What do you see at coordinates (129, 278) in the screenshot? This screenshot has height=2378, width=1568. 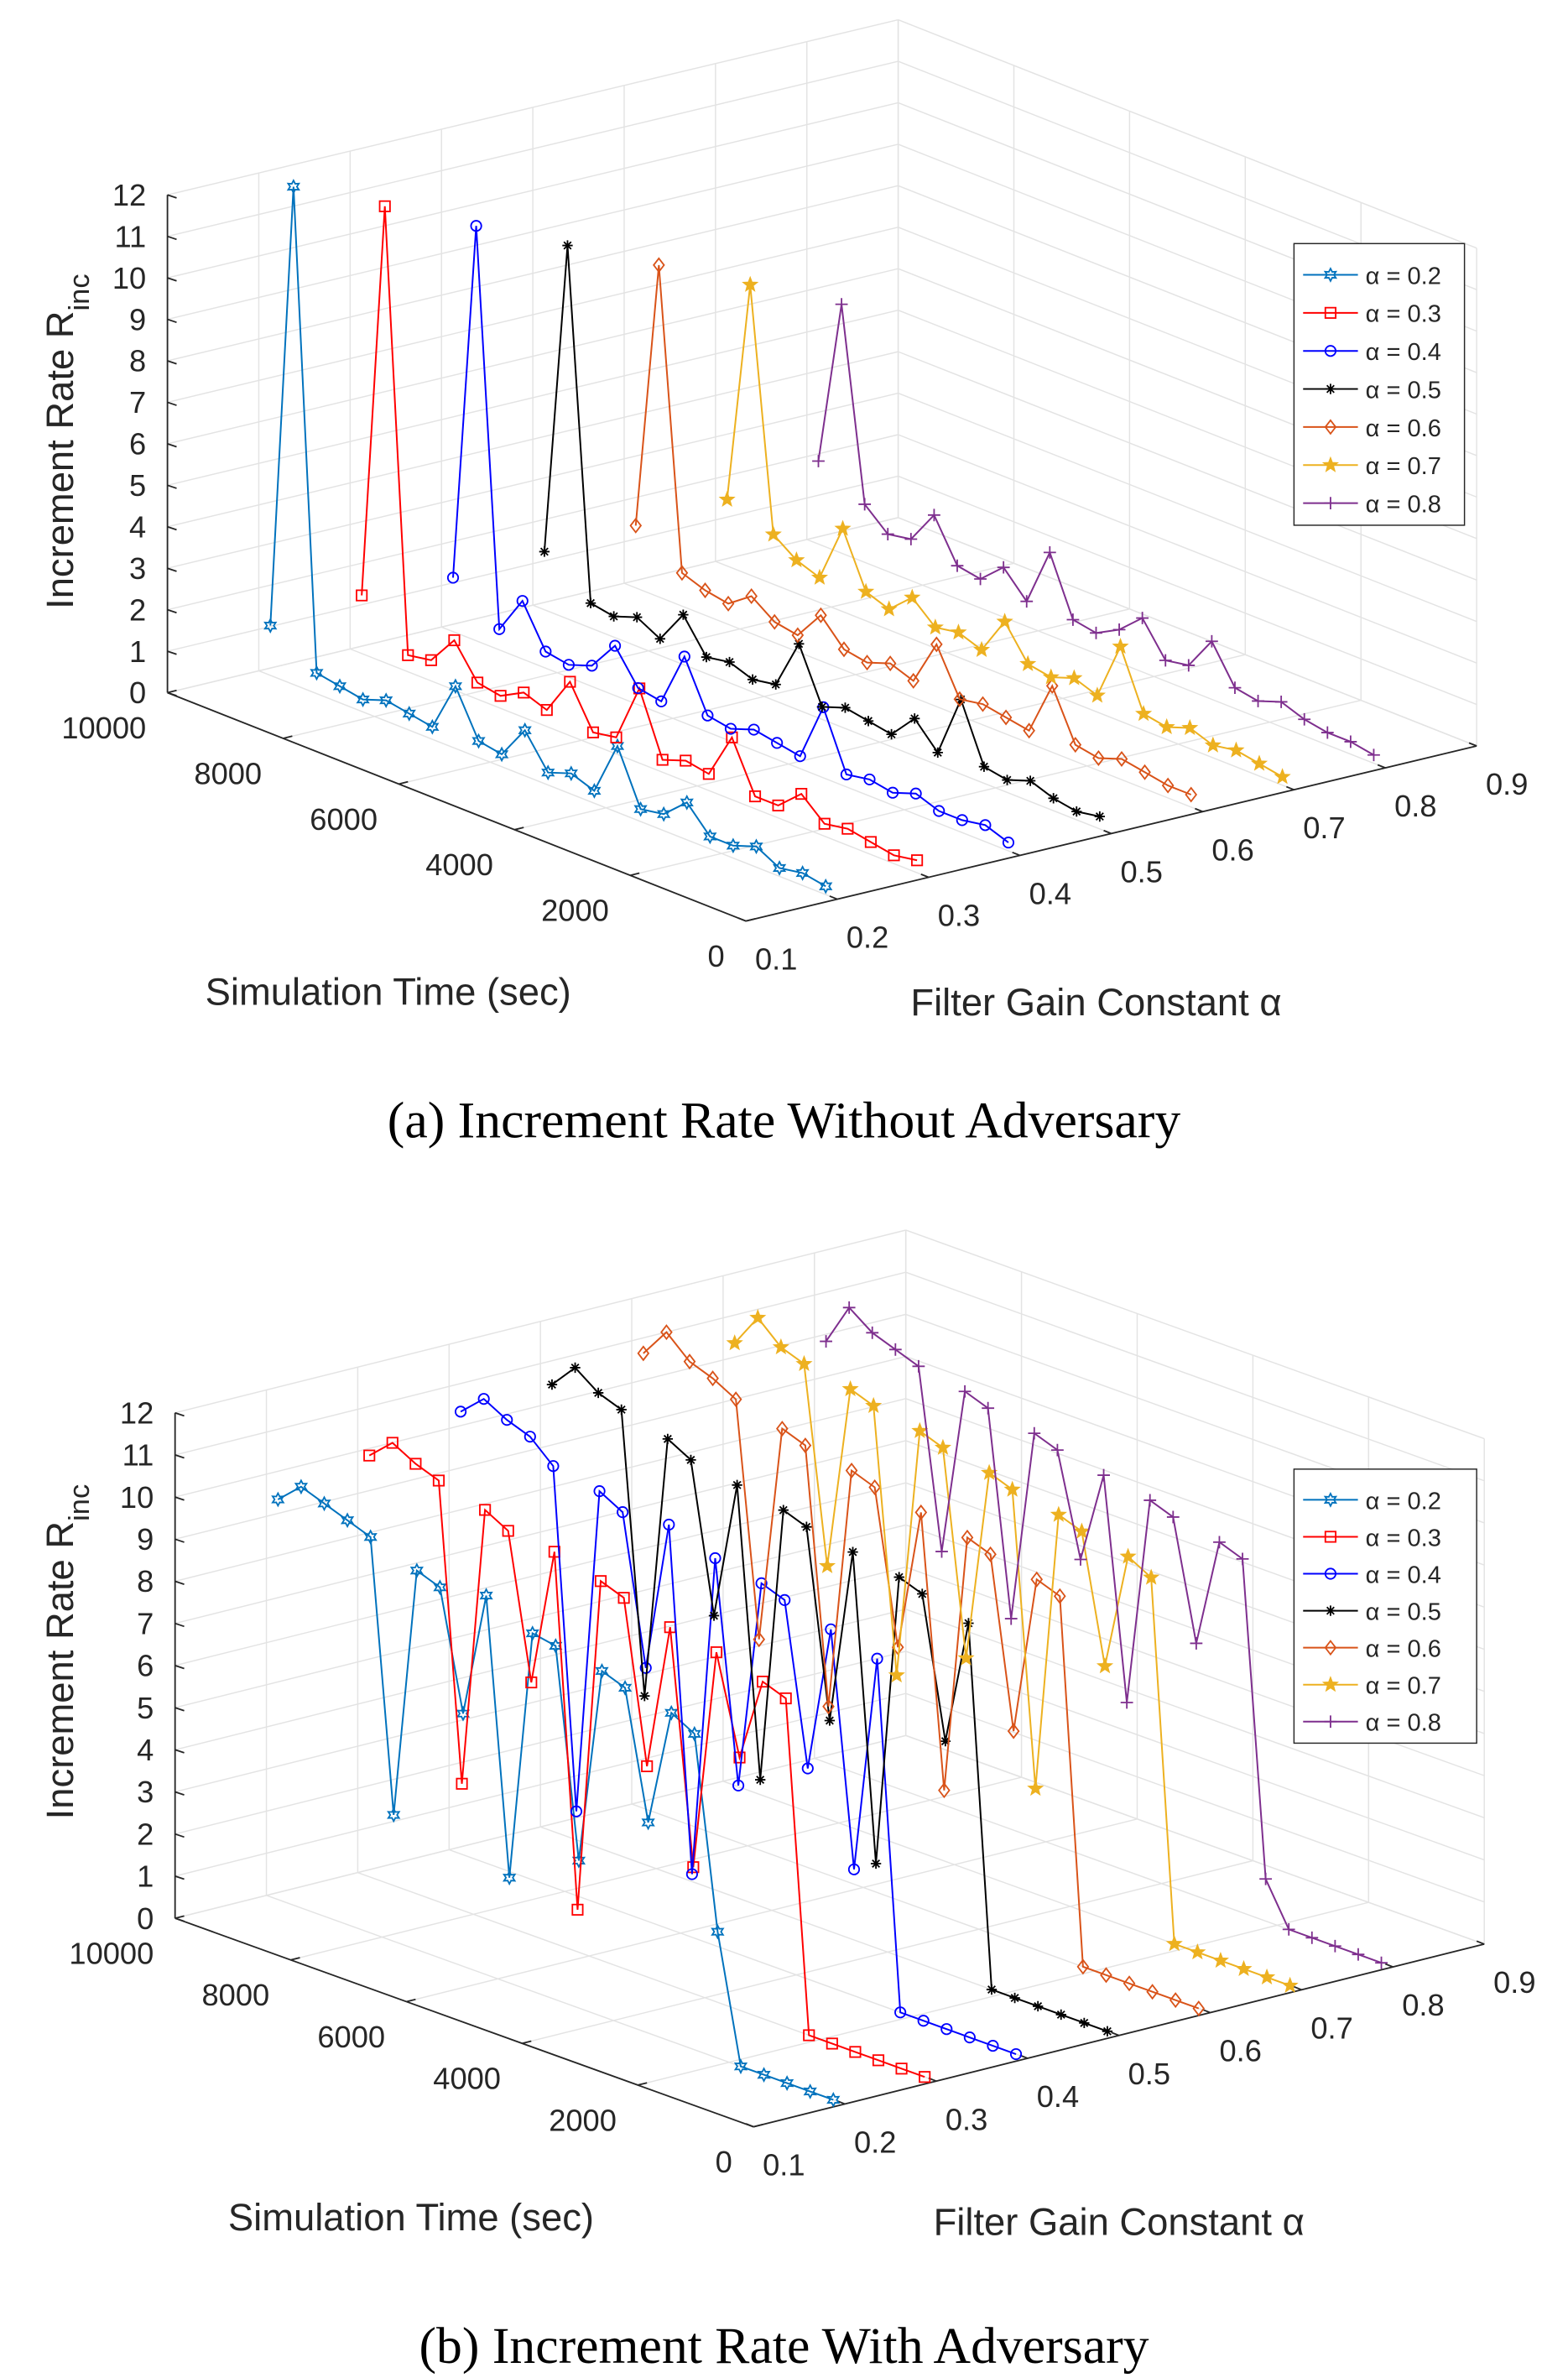 I see `z-tick-label: 10` at bounding box center [129, 278].